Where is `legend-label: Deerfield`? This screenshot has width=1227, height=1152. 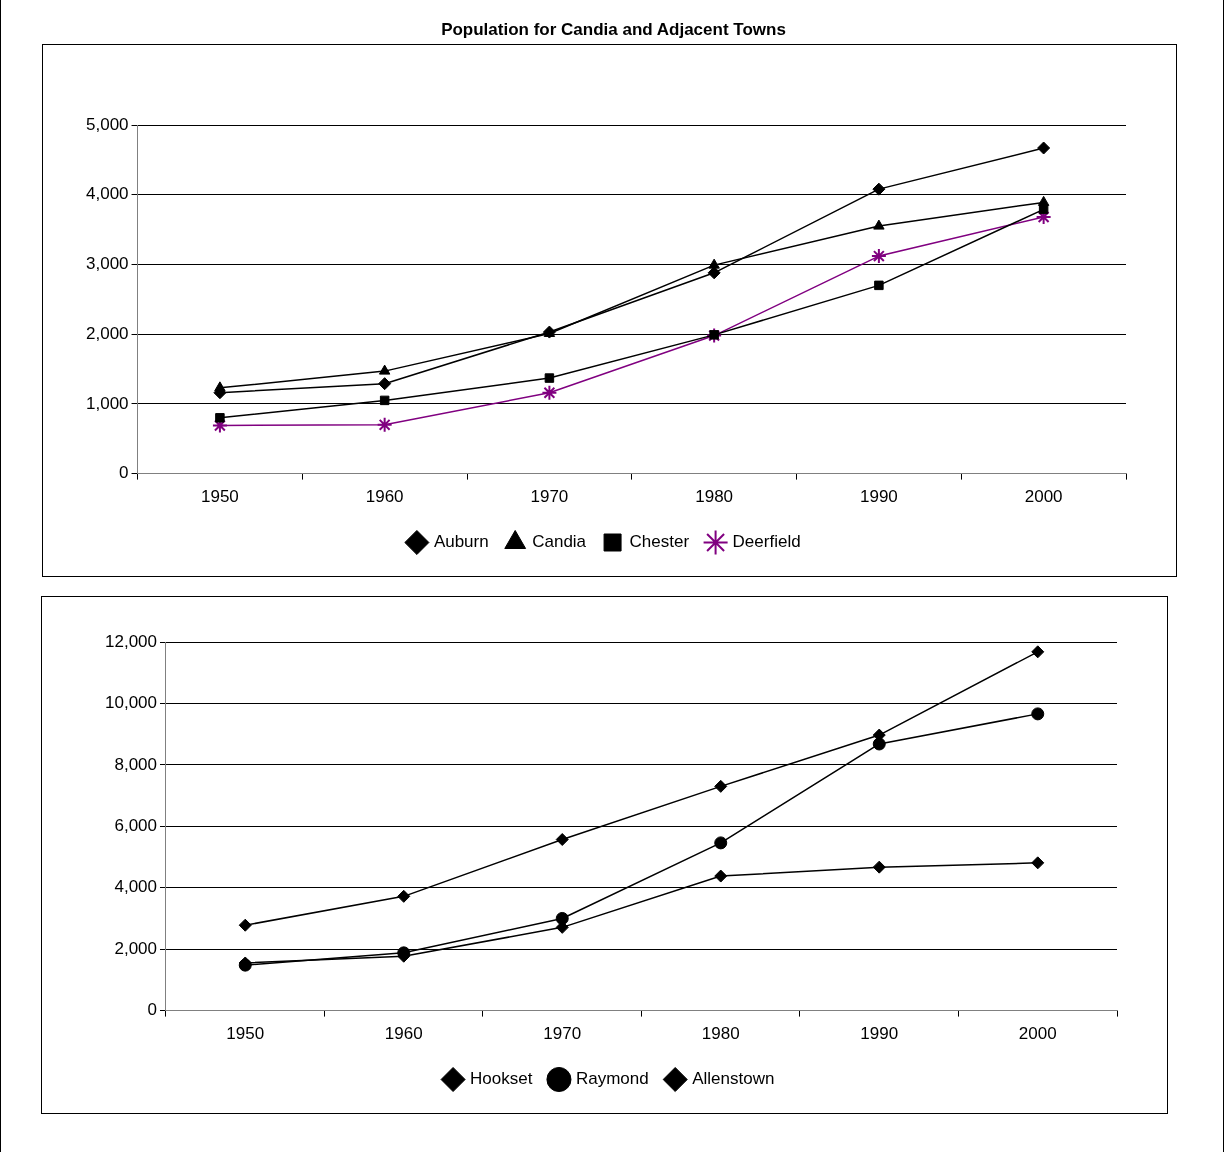
legend-label: Deerfield is located at coordinates (766, 542).